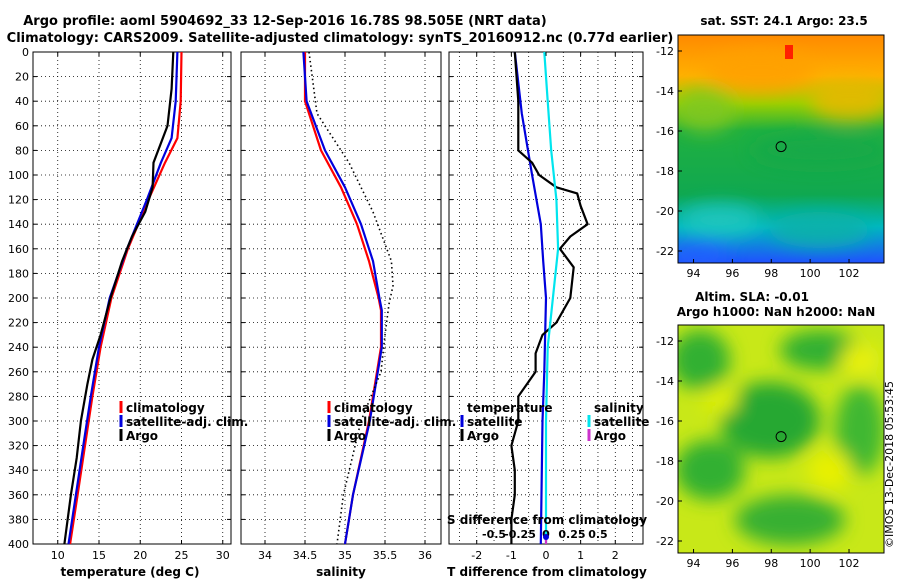 This screenshot has height=580, width=900. I want to click on y-tick-label: 400, so click(18, 544).